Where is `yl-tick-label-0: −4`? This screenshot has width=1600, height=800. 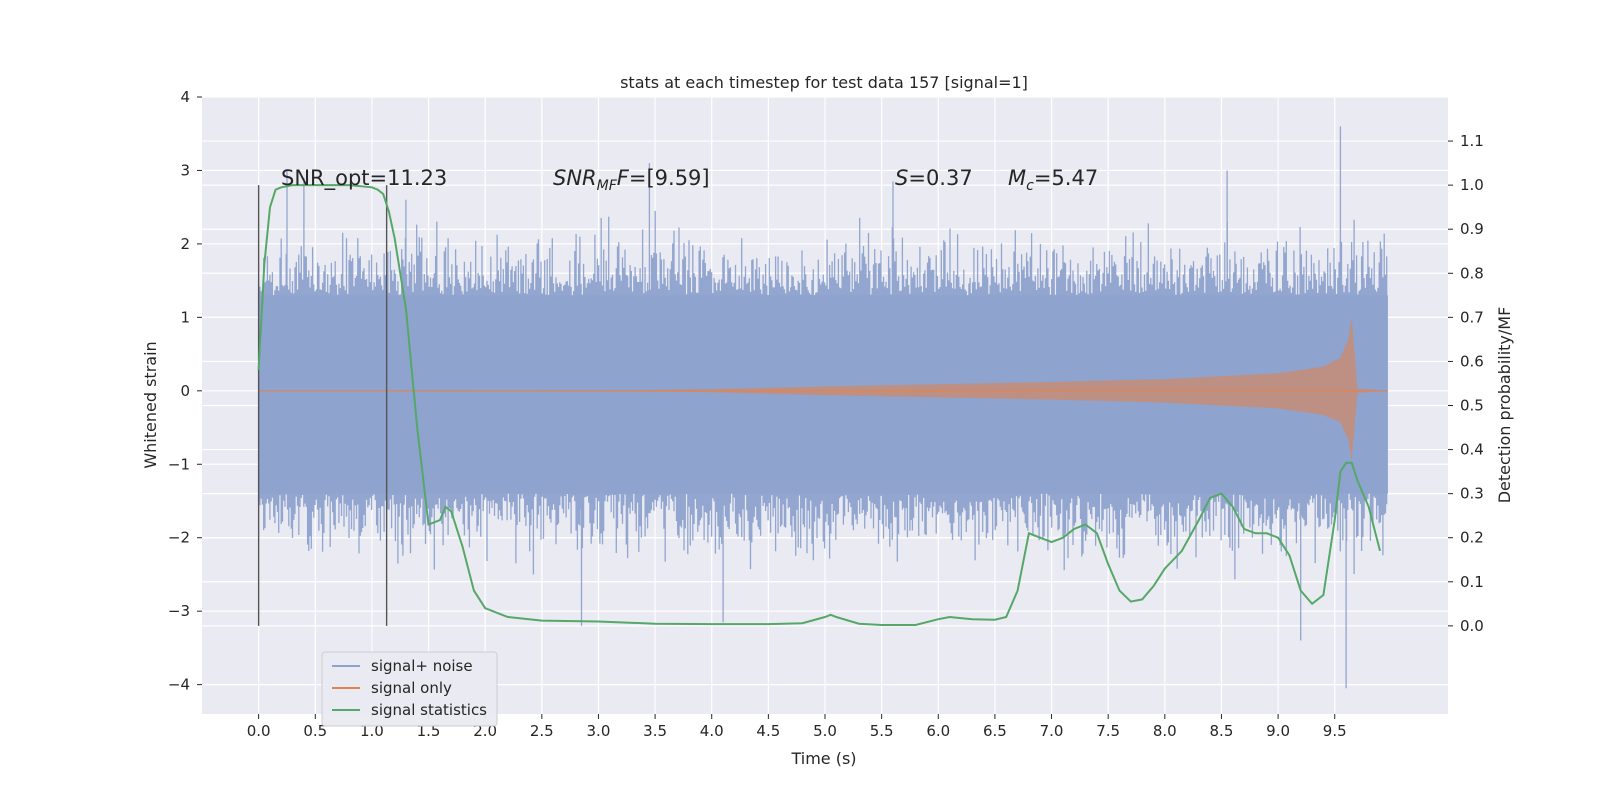
yl-tick-label-0: −4 is located at coordinates (179, 685).